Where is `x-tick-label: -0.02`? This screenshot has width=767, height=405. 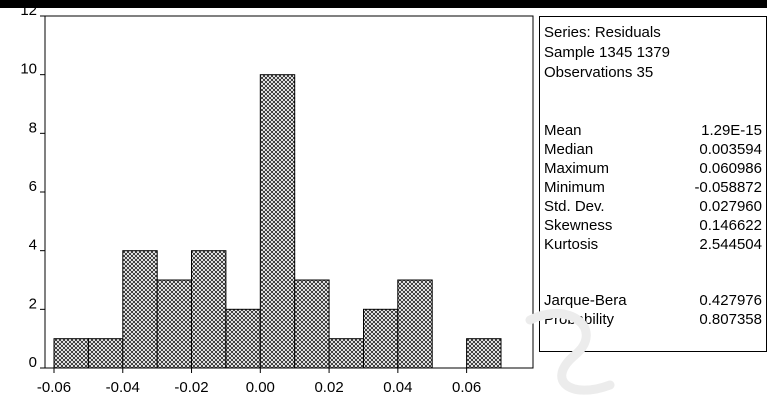 x-tick-label: -0.02 is located at coordinates (191, 387).